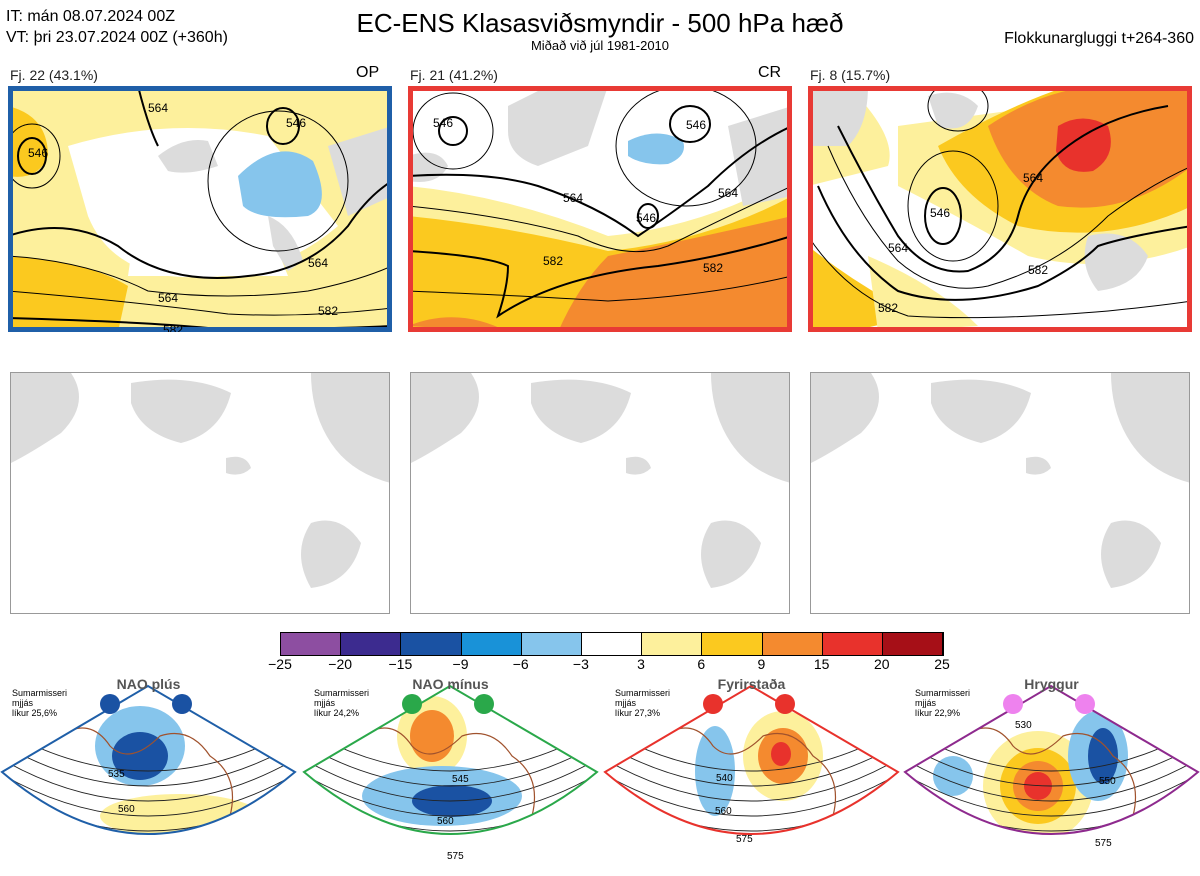  What do you see at coordinates (54, 75) in the screenshot?
I see `cluster-1-label: Fj. 22 (43.1%)` at bounding box center [54, 75].